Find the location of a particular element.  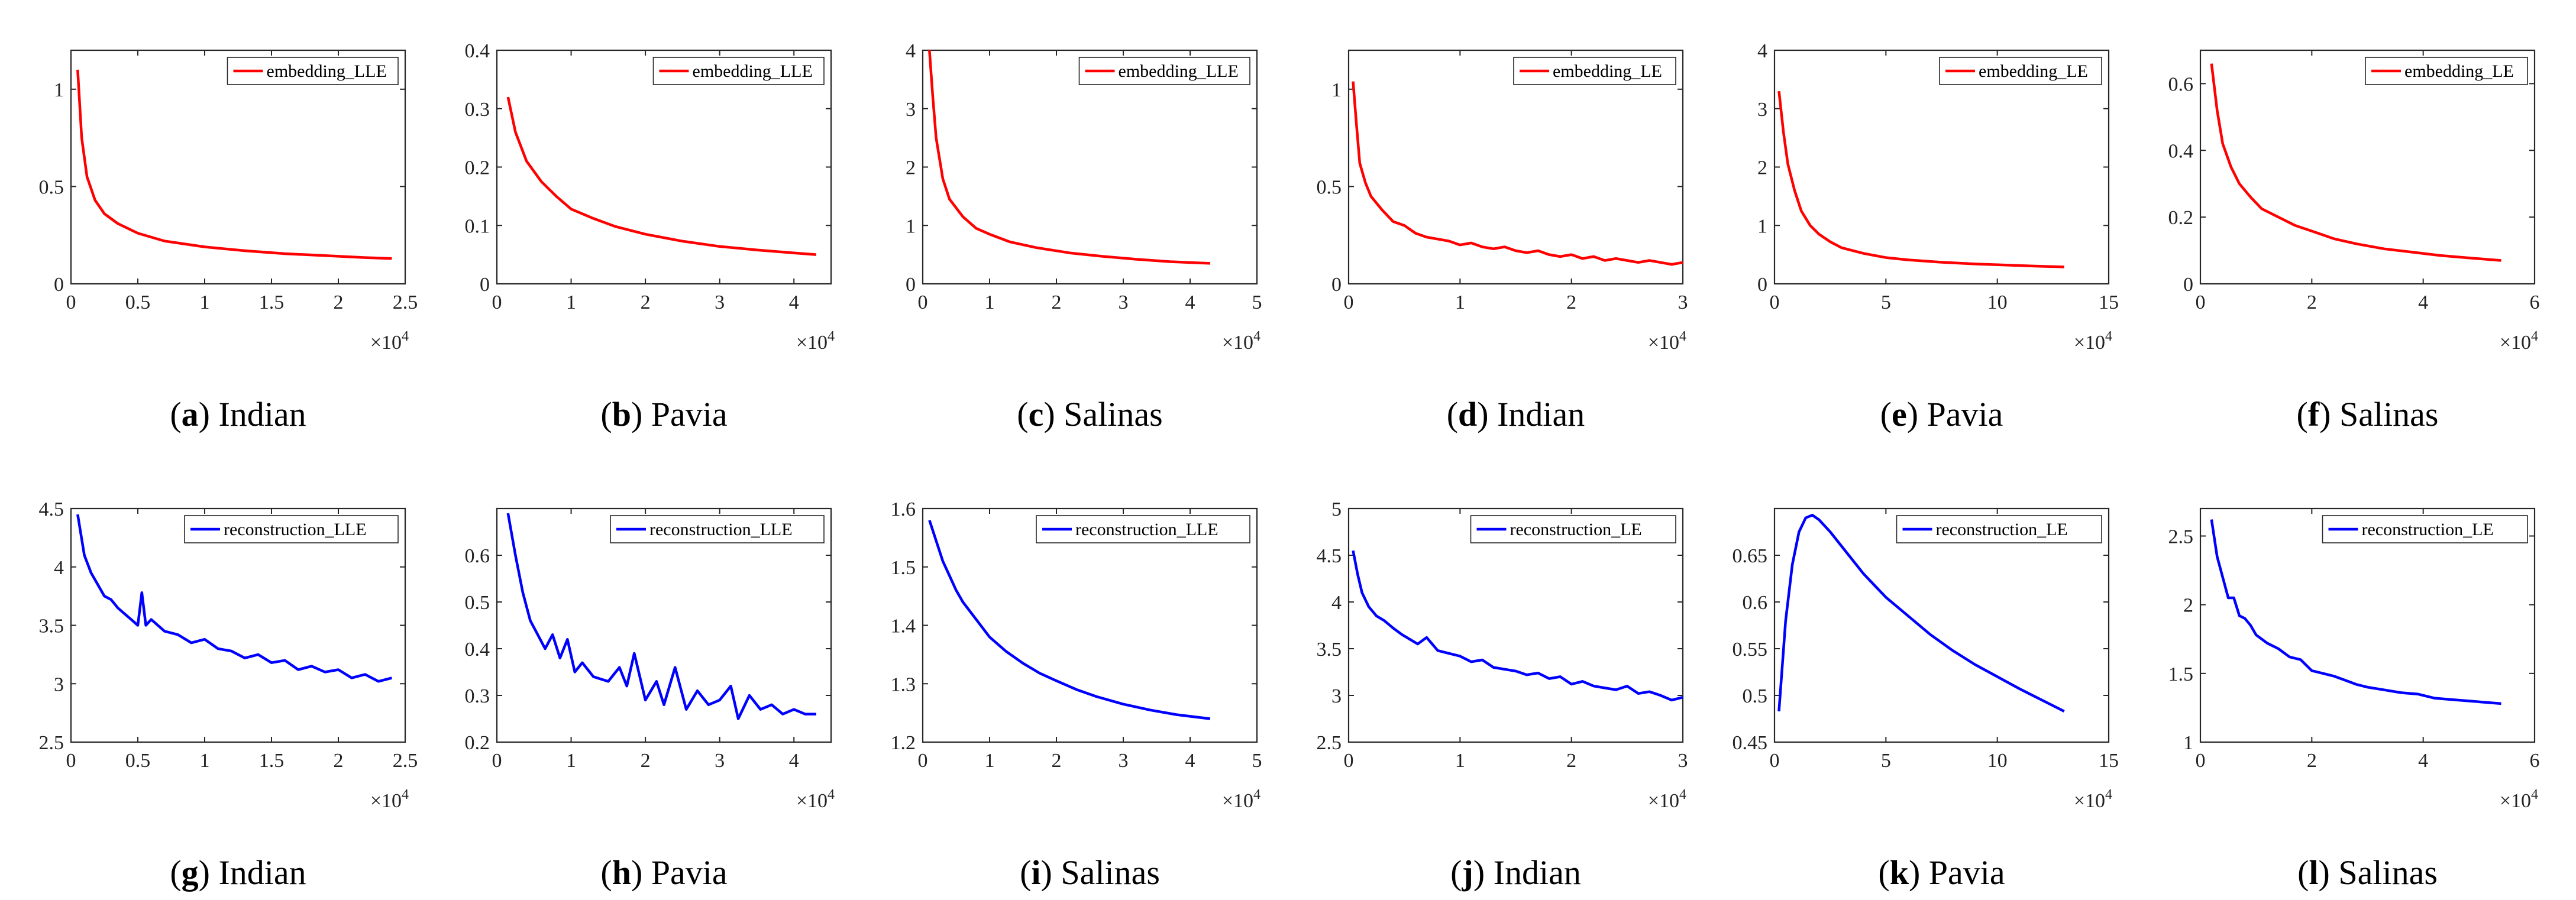

subplot-caption: (g) Indian is located at coordinates (238, 872).